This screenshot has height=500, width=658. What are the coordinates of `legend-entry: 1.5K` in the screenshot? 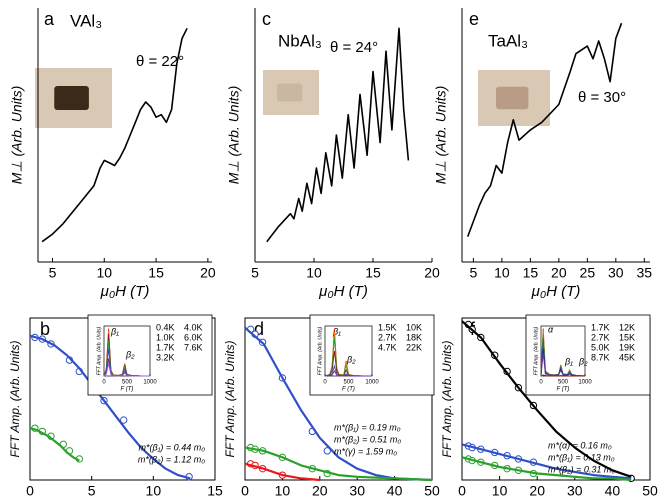 It's located at (387, 327).